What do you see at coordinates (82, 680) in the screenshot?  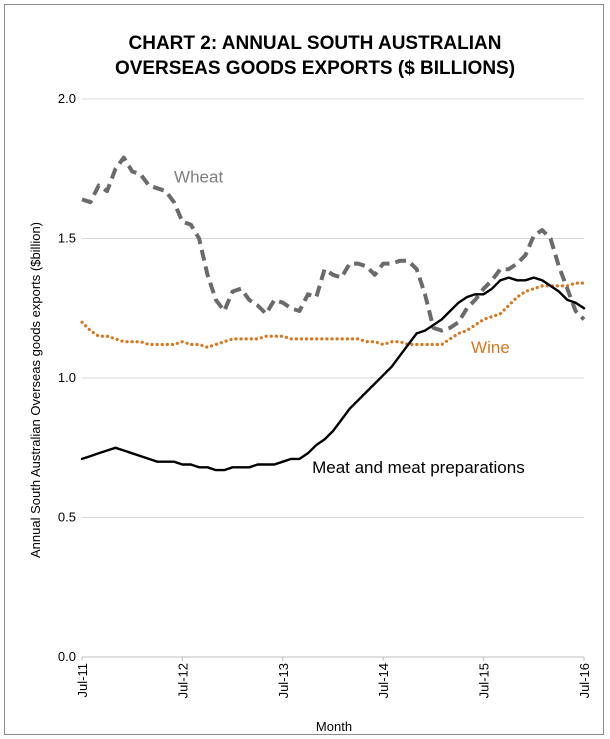 I see `x-tick-label: Jul-11` at bounding box center [82, 680].